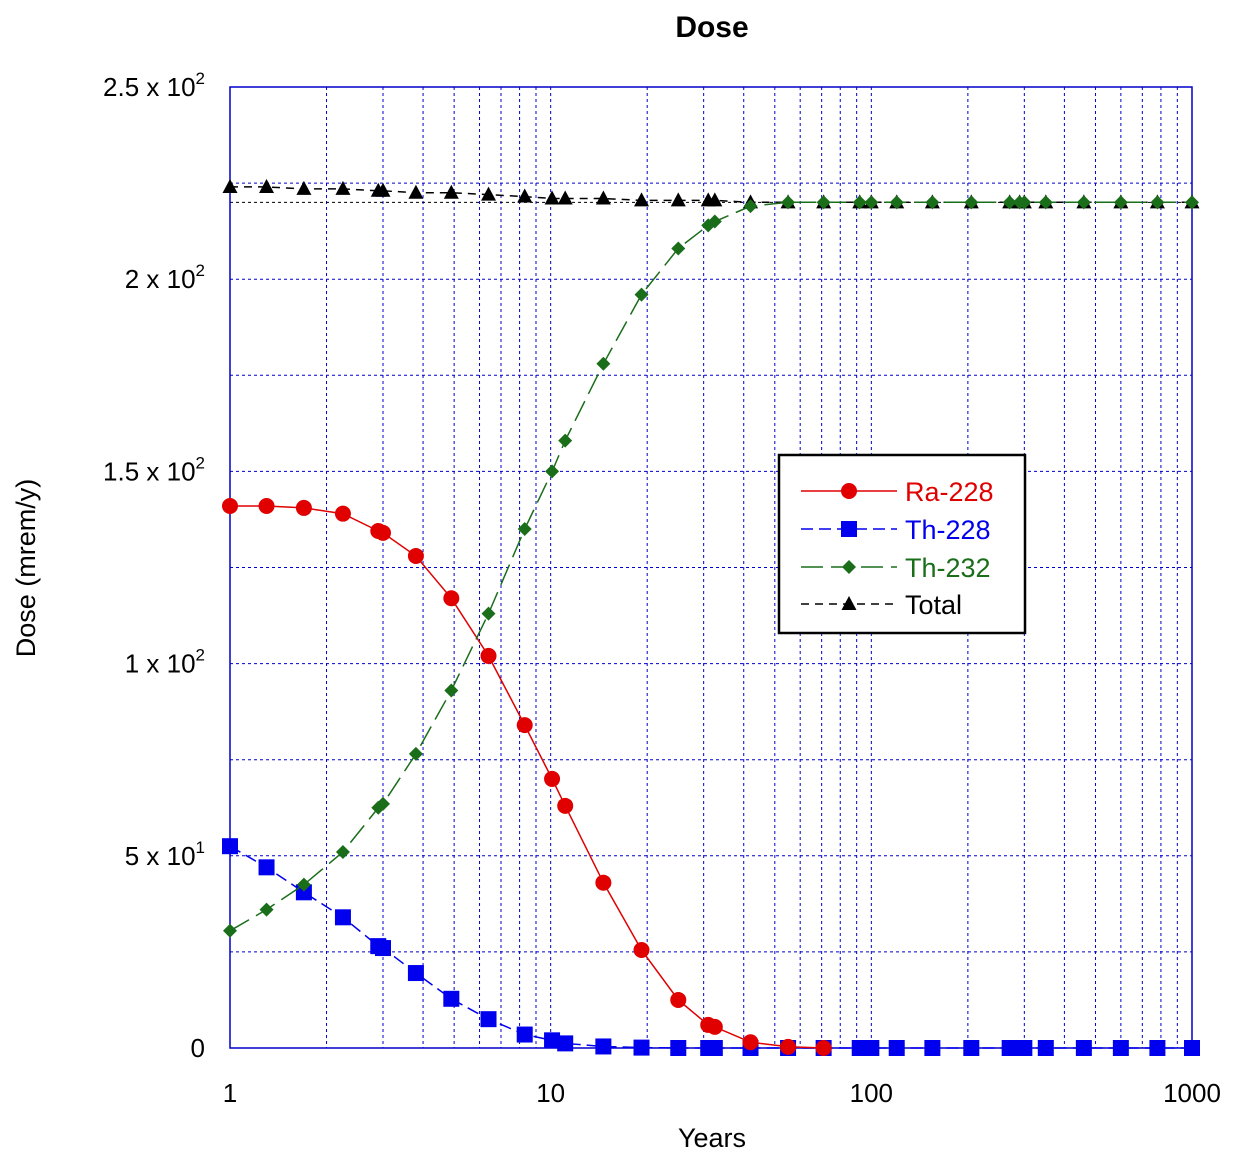 Image resolution: width=1240 pixels, height=1156 pixels. I want to click on y-tick-label: 1 x 10², so click(165, 662).